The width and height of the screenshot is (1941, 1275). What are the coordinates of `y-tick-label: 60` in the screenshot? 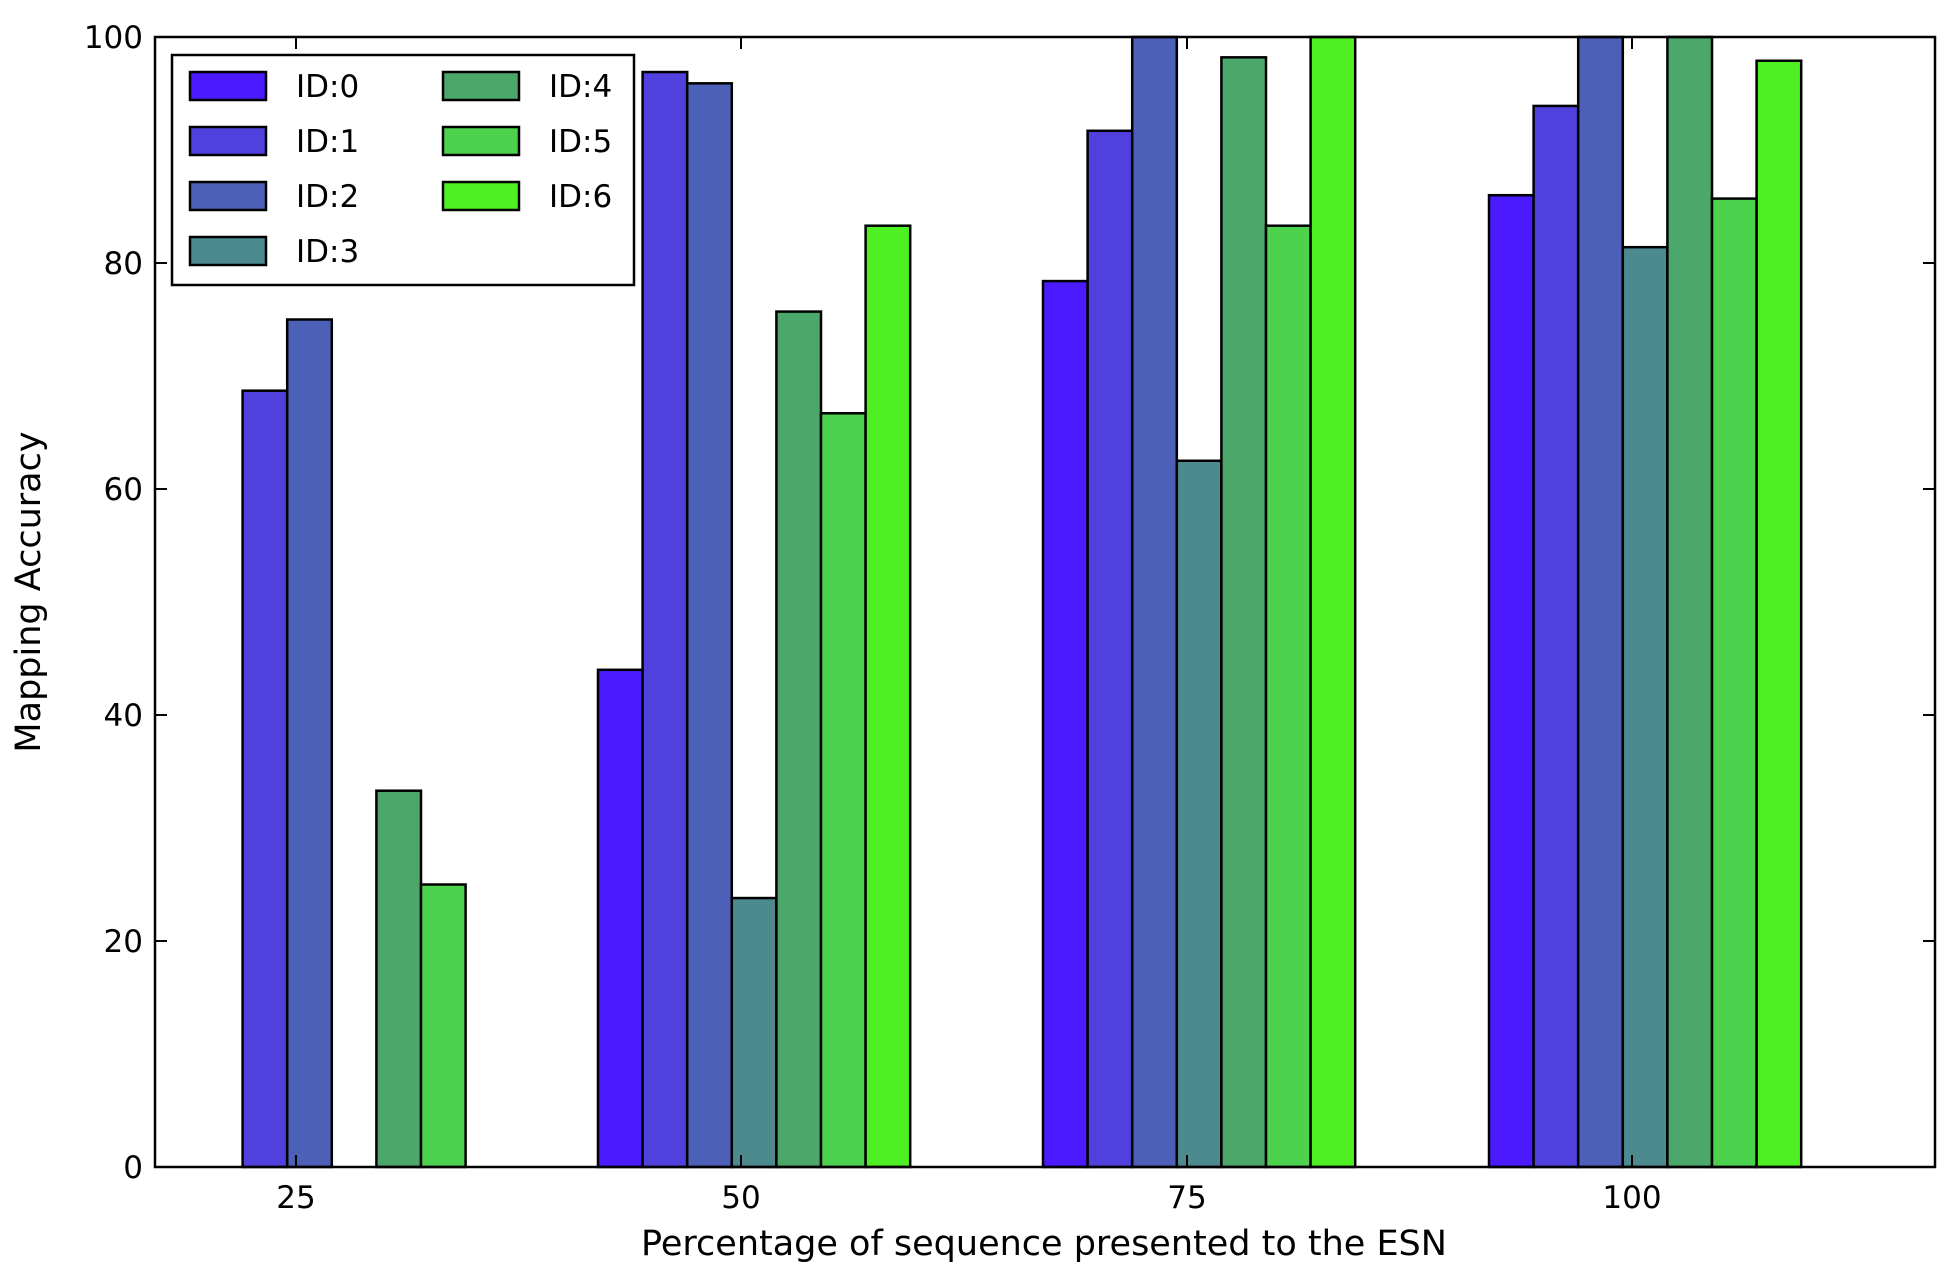 It's located at (123, 490).